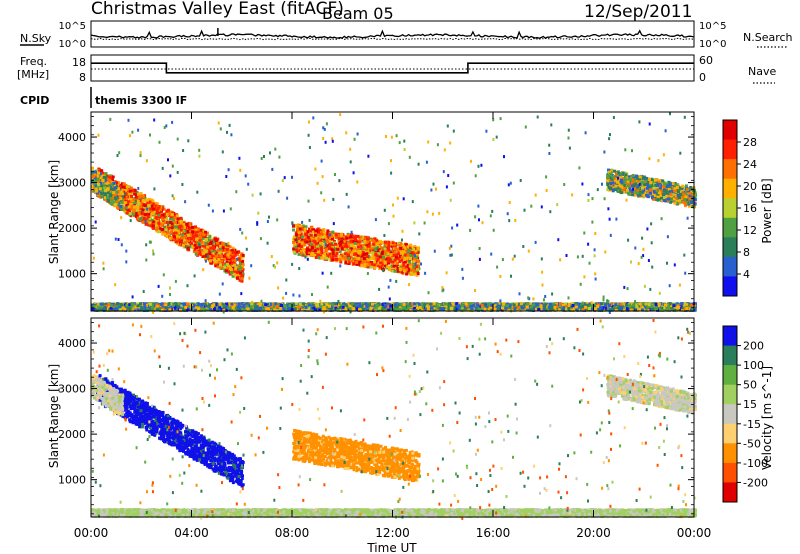 The width and height of the screenshot is (800, 554). Describe the element at coordinates (33, 61) in the screenshot. I see `freq-label: Freq.` at that location.